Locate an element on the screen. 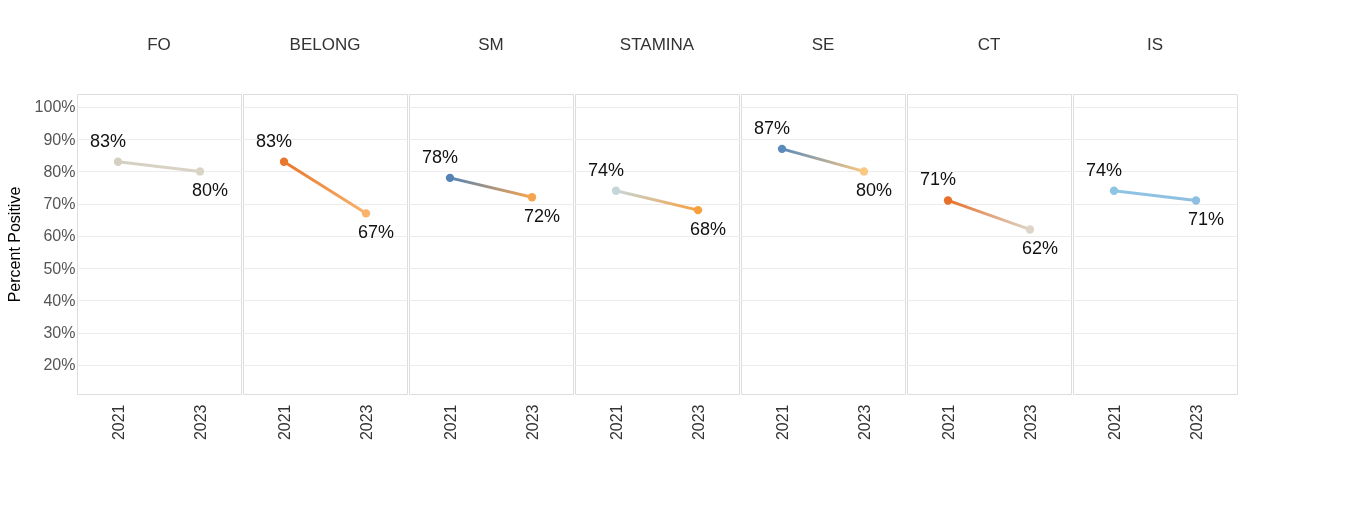 The width and height of the screenshot is (1372, 506). data-label: 68% is located at coordinates (708, 229).